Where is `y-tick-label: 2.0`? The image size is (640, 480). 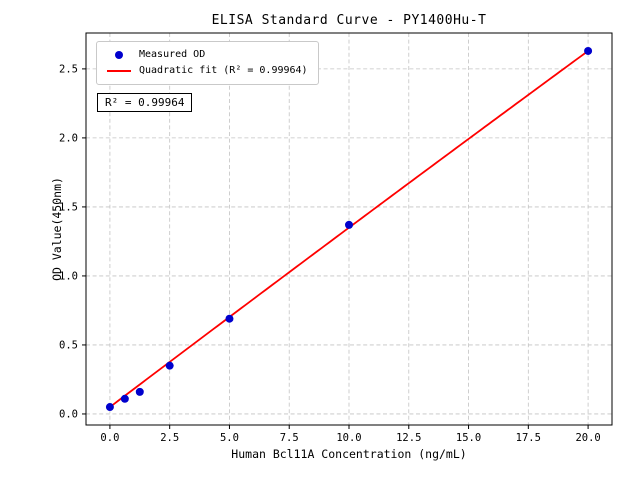
y-tick-label: 2.0 is located at coordinates (68, 138).